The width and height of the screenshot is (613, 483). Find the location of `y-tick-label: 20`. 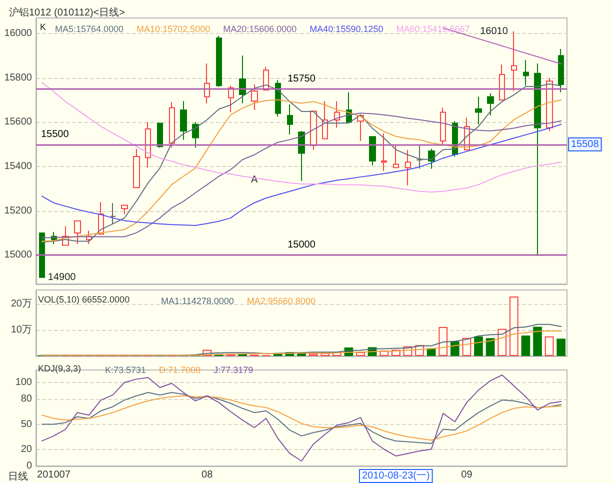

y-tick-label: 20 is located at coordinates (26, 449).